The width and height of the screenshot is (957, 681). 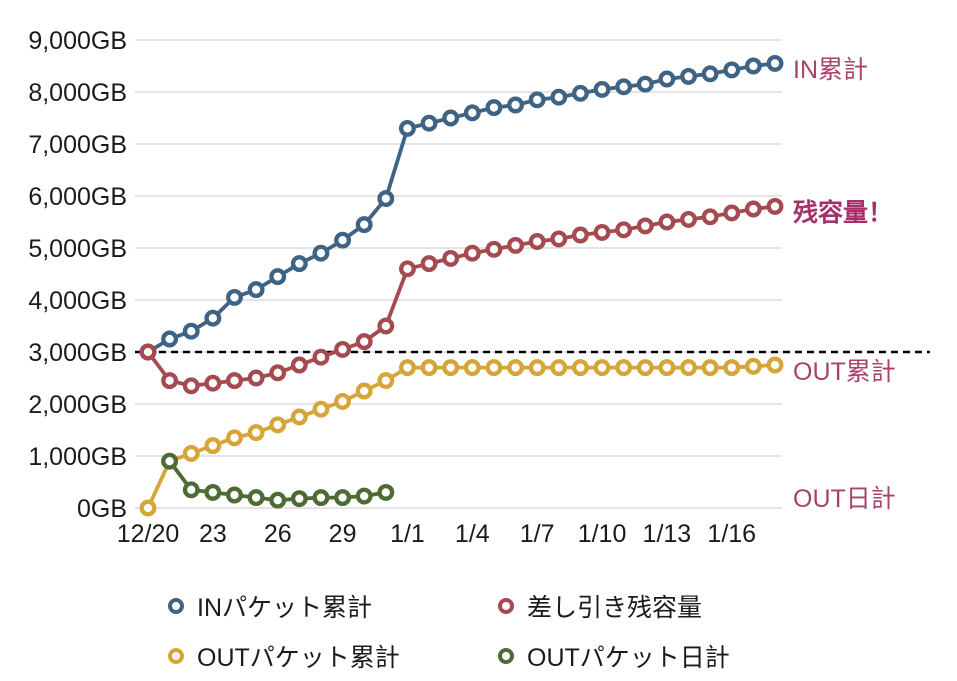 What do you see at coordinates (77, 197) in the screenshot?
I see `y-tick-label: 6,000GB` at bounding box center [77, 197].